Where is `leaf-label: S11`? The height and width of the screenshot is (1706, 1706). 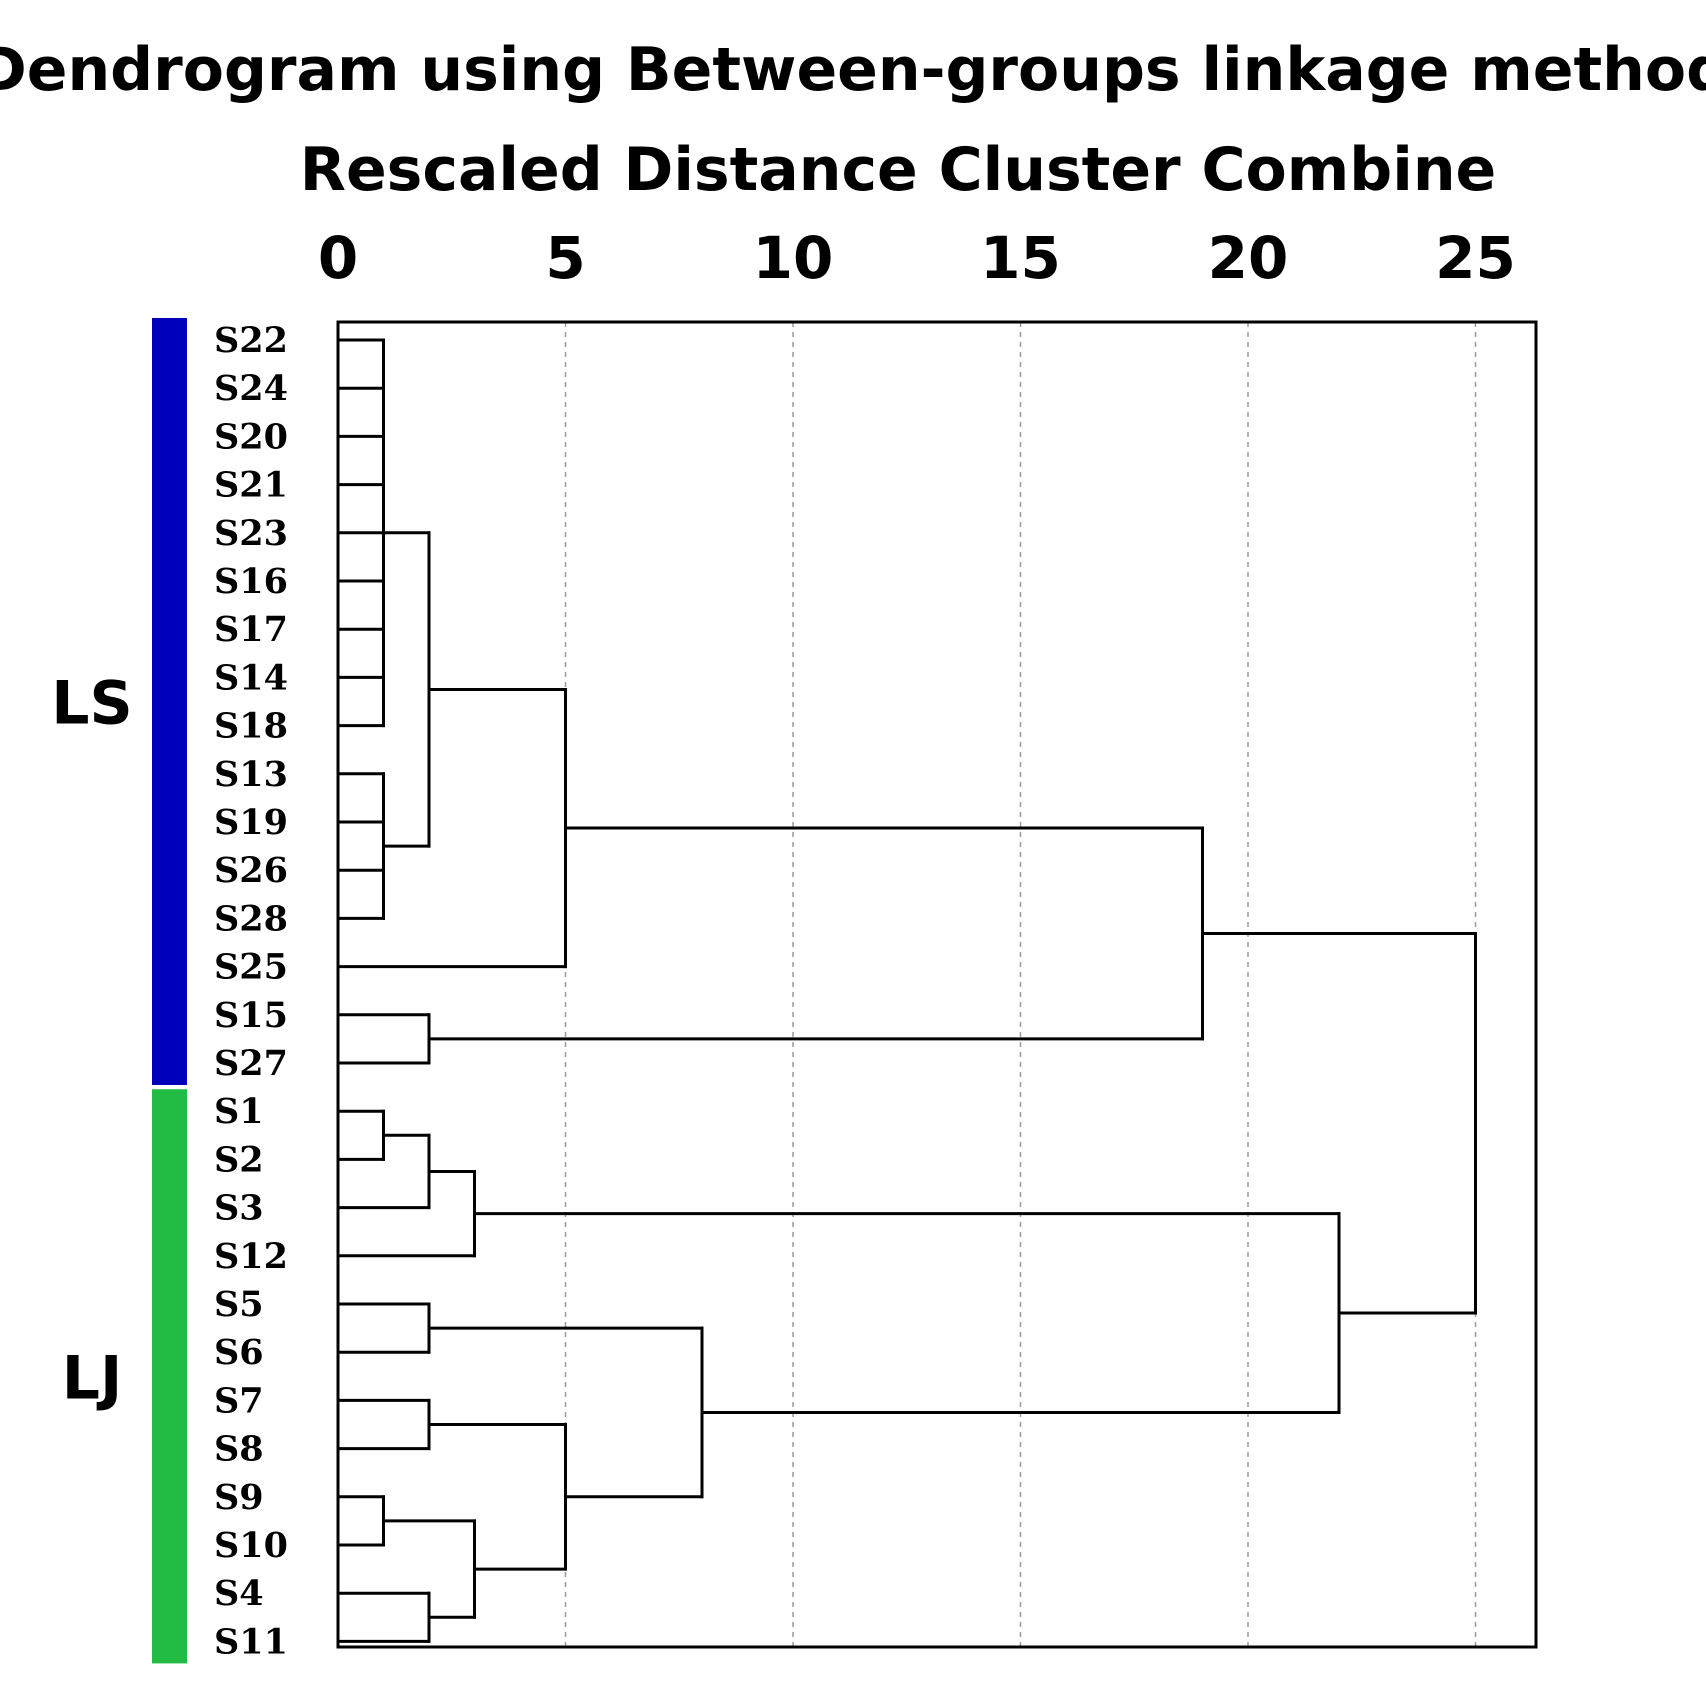
leaf-label: S11 is located at coordinates (251, 1641).